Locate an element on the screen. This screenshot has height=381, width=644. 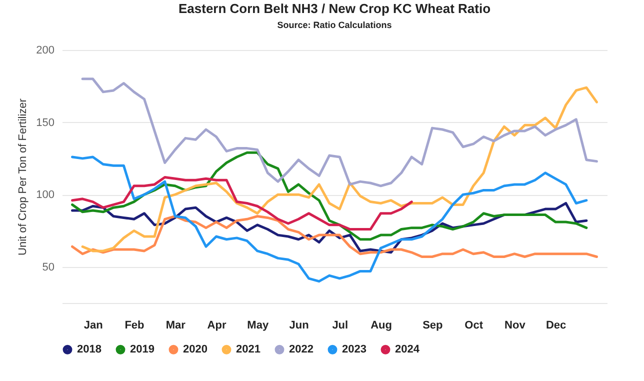
x-tick-label: Feb is located at coordinates (134, 326).